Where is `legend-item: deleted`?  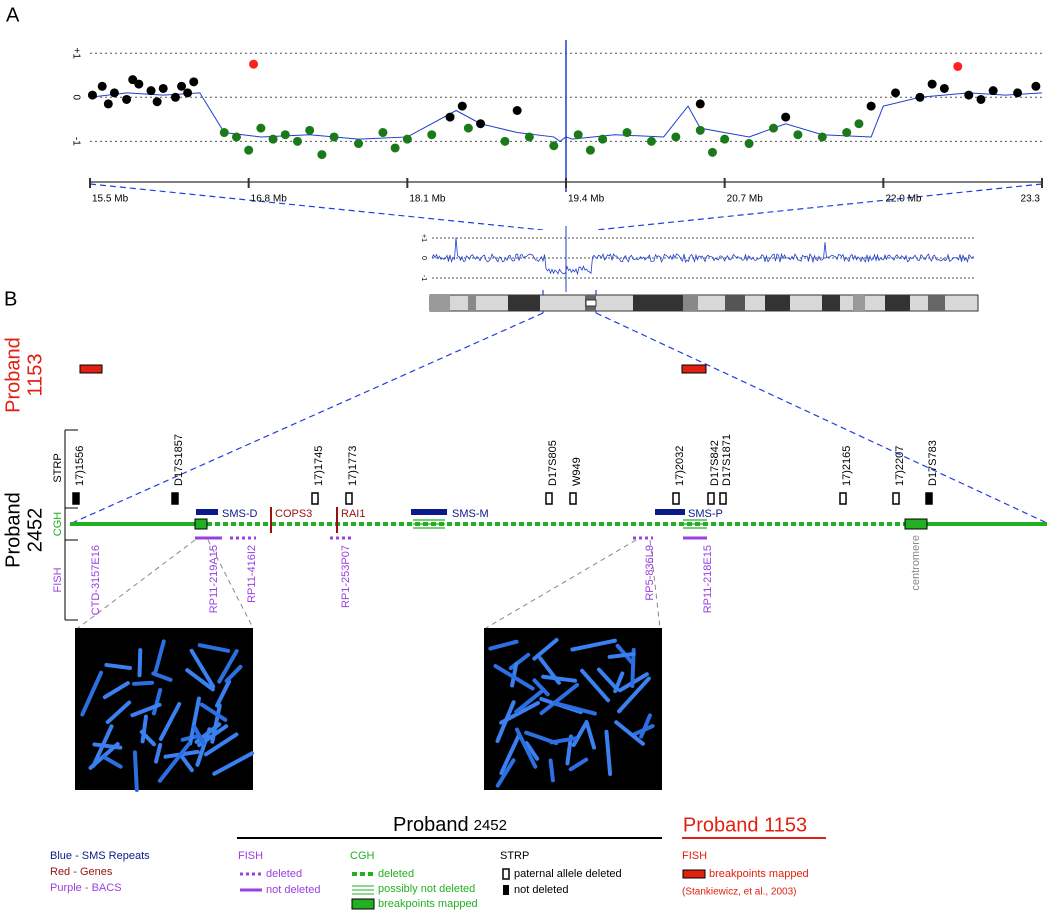
legend-item: deleted is located at coordinates (396, 874).